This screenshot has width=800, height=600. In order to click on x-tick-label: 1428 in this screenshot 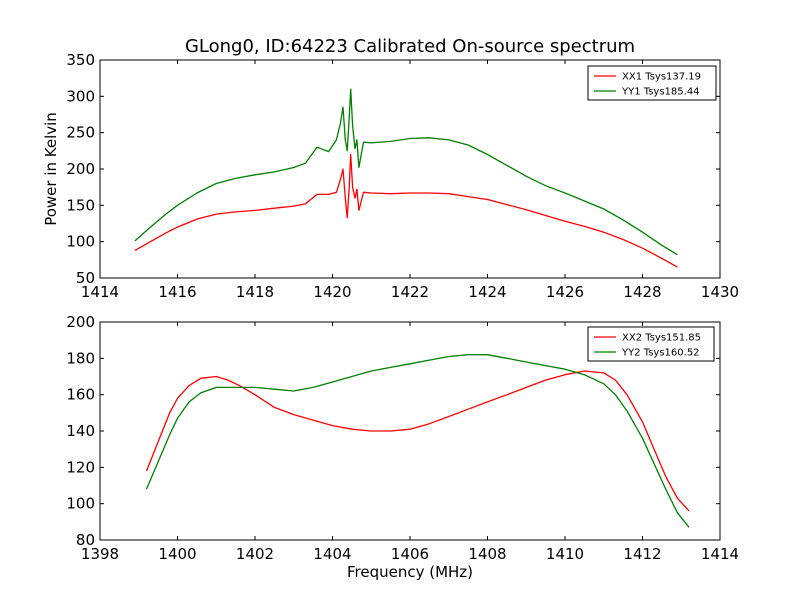, I will do `click(642, 292)`.